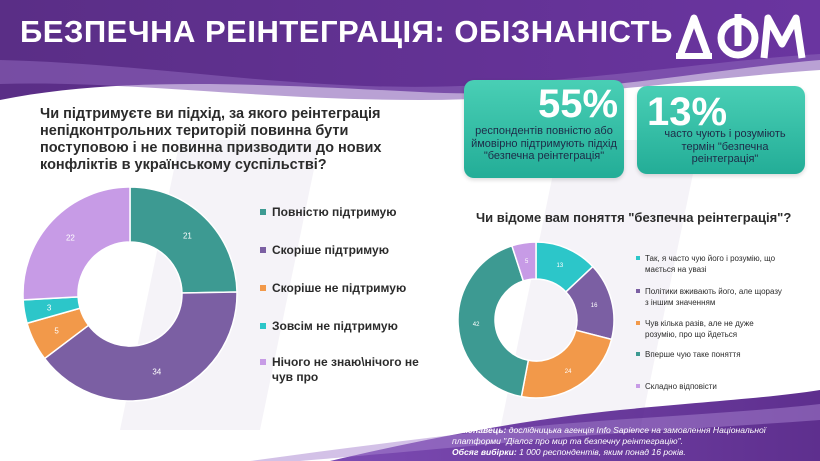 This screenshot has height=461, width=820. What do you see at coordinates (70, 237) in the screenshot?
I see `donut-1-label-4: 22` at bounding box center [70, 237].